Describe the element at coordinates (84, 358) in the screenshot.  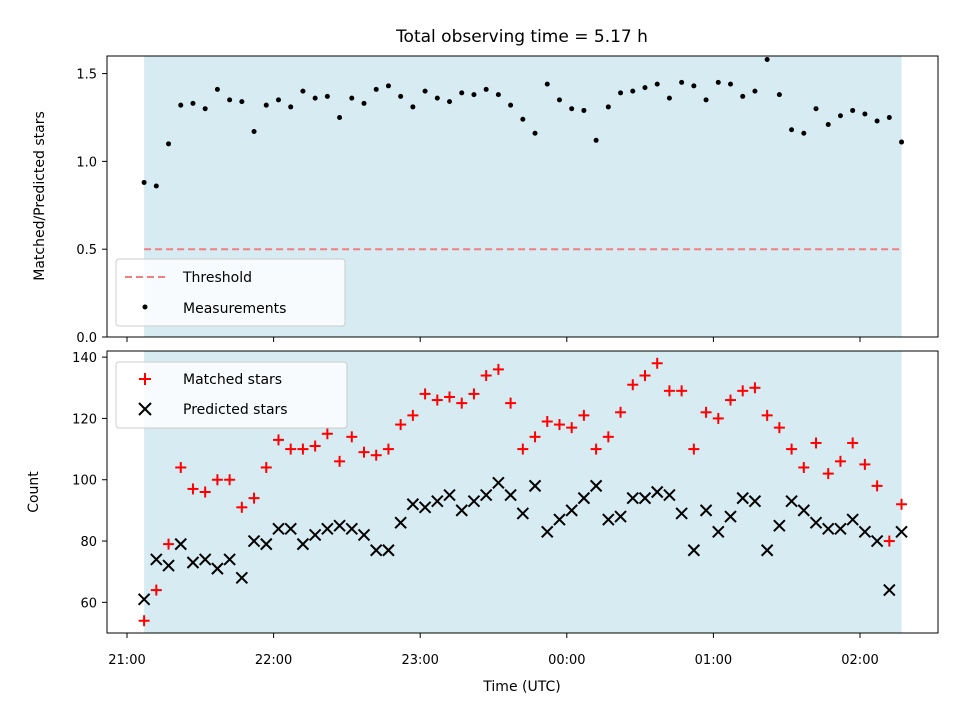
I see `bottom-y-tick-label: 140` at that location.